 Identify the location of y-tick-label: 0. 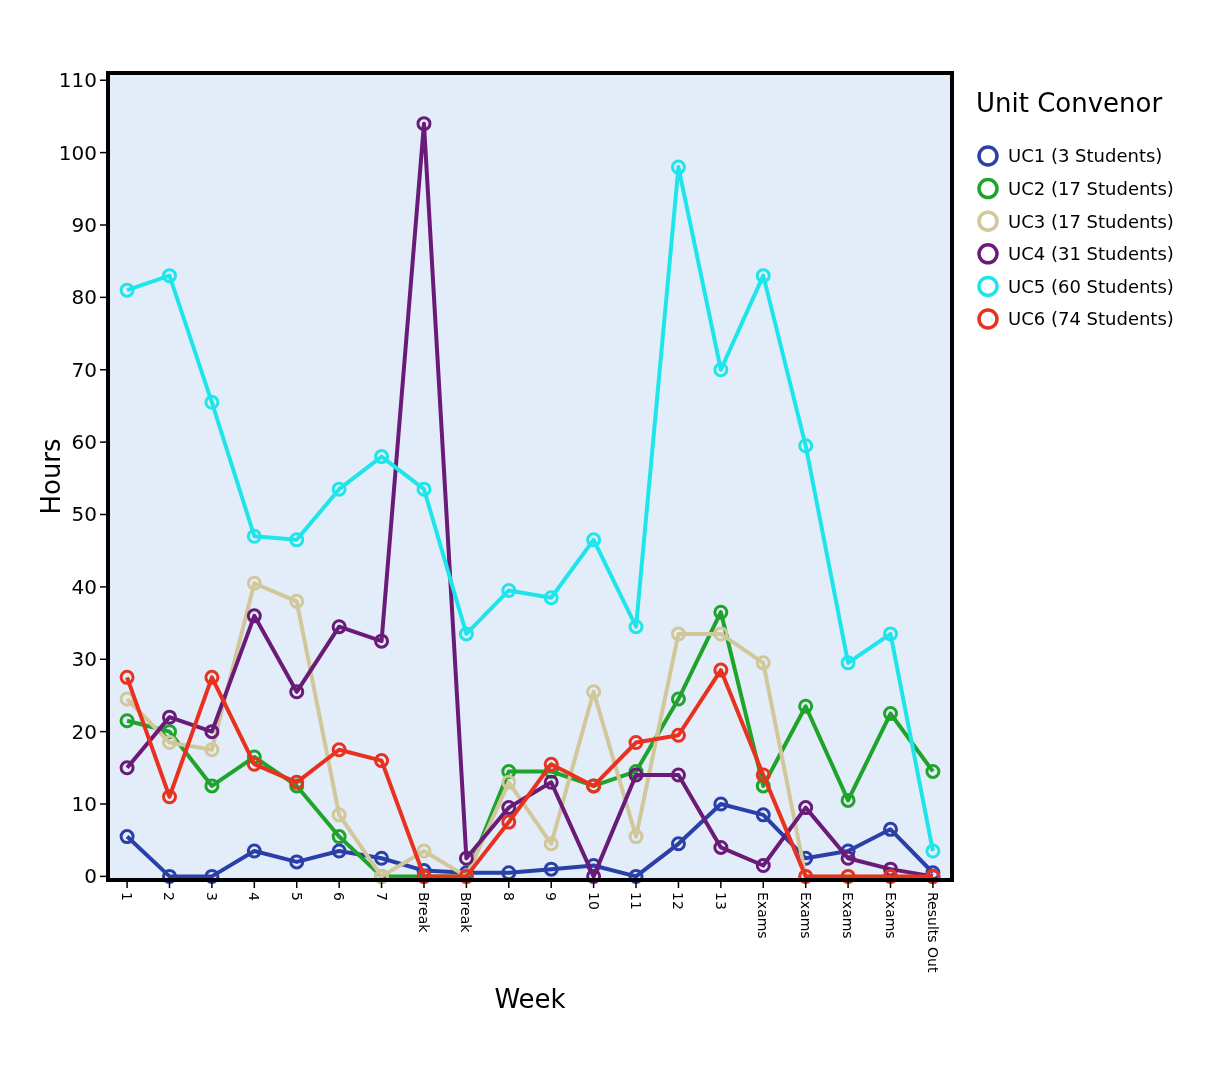
(90, 876).